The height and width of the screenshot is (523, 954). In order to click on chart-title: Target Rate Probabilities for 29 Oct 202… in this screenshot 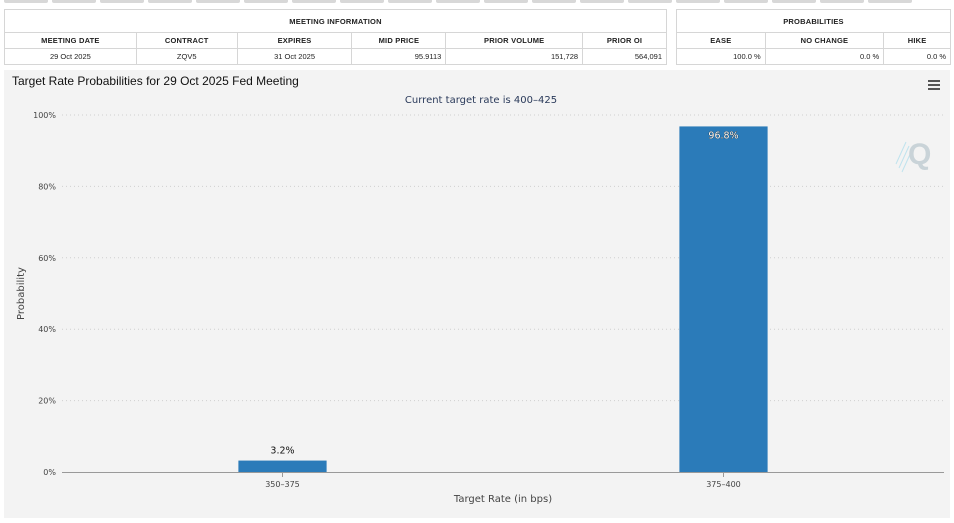, I will do `click(155, 81)`.